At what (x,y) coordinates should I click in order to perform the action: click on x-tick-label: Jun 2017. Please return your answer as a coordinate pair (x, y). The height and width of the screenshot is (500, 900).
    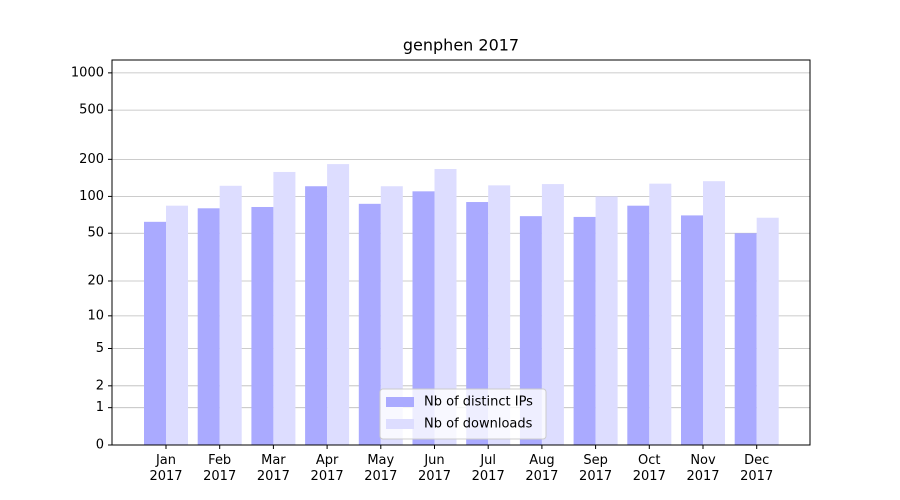
    Looking at the image, I should click on (434, 468).